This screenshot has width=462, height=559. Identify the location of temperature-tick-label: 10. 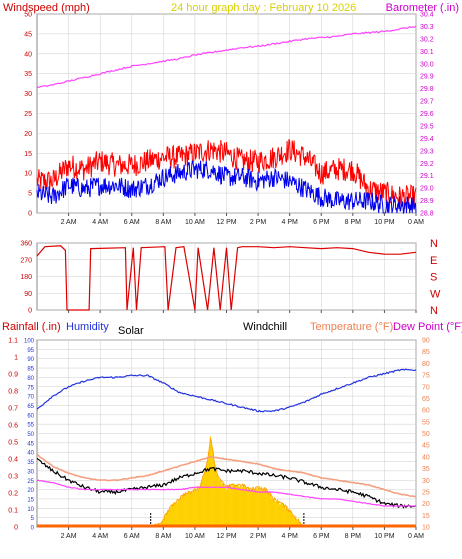
(426, 528).